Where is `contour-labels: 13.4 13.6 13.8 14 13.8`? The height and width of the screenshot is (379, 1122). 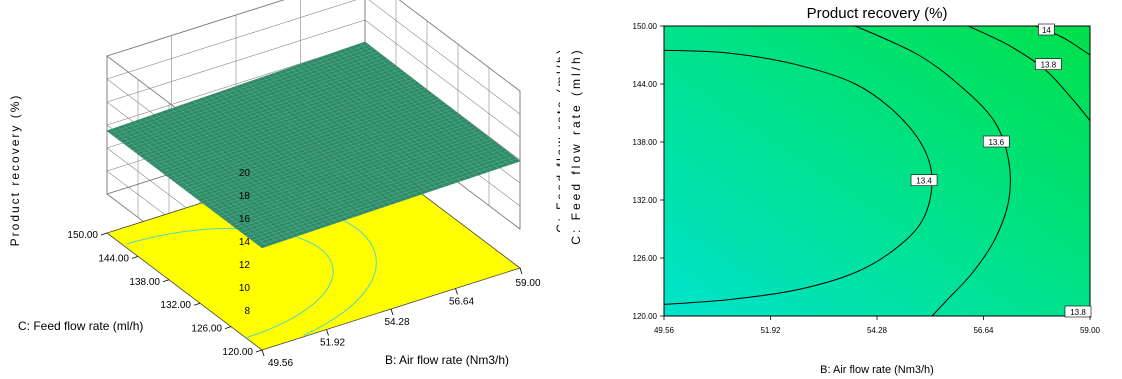 contour-labels: 13.4 13.6 13.8 14 13.8 is located at coordinates (1001, 170).